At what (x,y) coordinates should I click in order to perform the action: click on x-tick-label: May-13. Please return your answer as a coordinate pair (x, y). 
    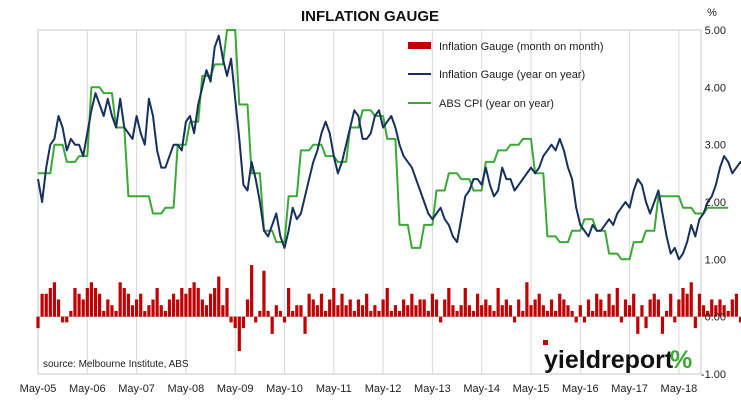
    Looking at the image, I should click on (432, 389).